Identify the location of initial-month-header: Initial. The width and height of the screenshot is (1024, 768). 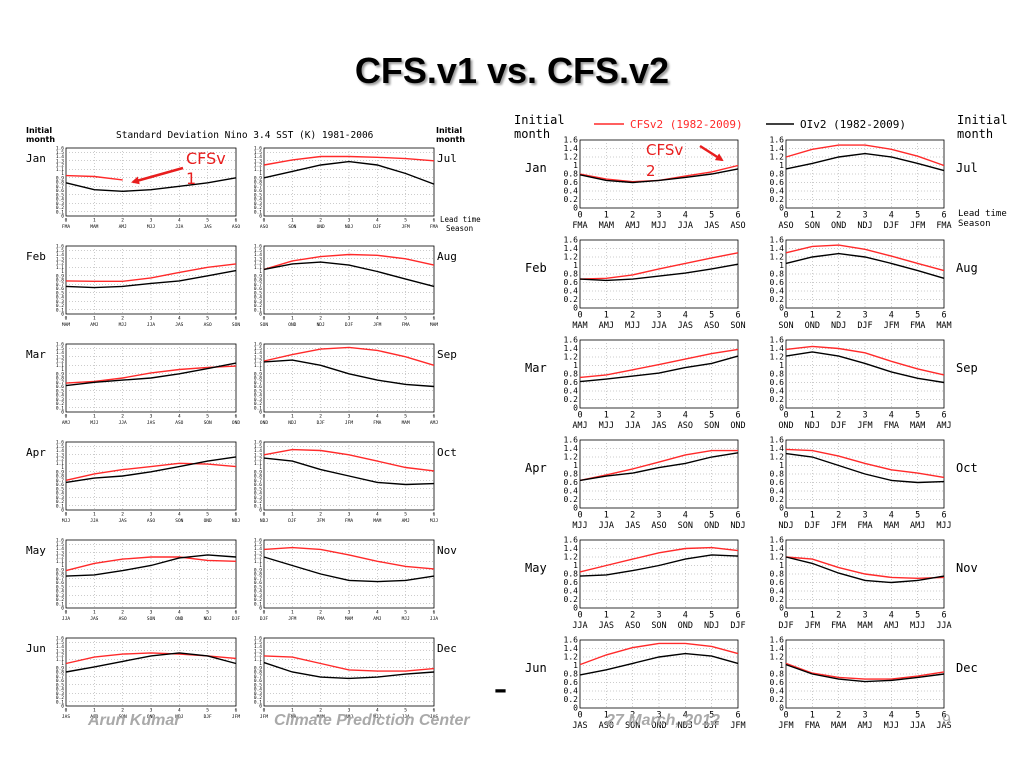
(39, 130).